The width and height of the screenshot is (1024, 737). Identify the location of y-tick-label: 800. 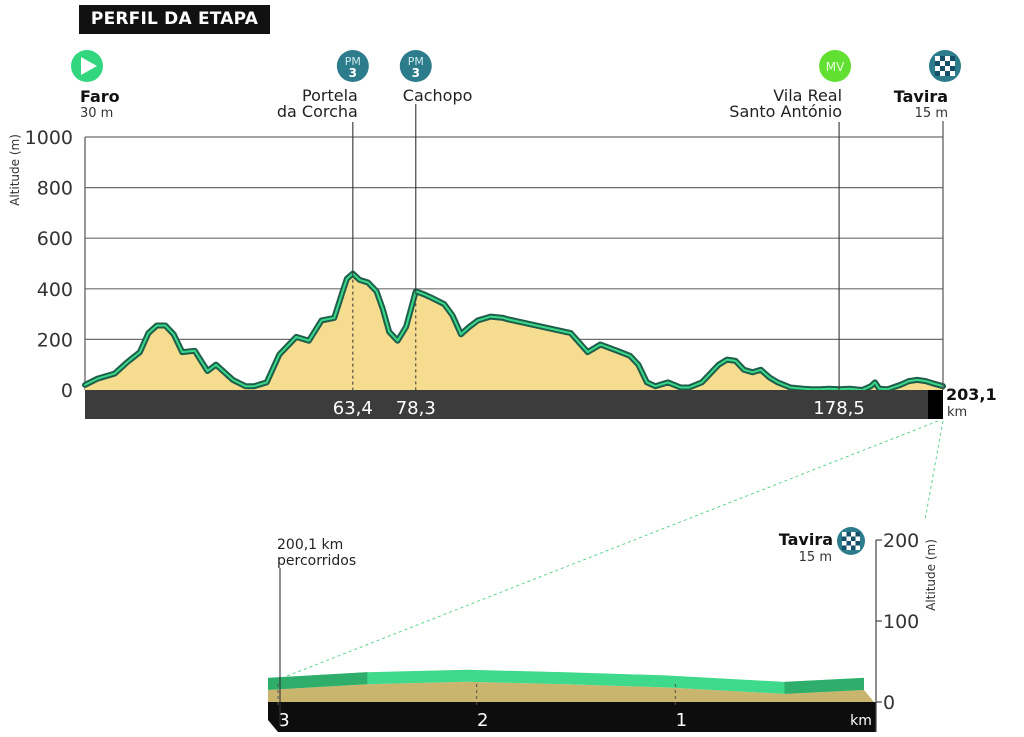
(55, 189).